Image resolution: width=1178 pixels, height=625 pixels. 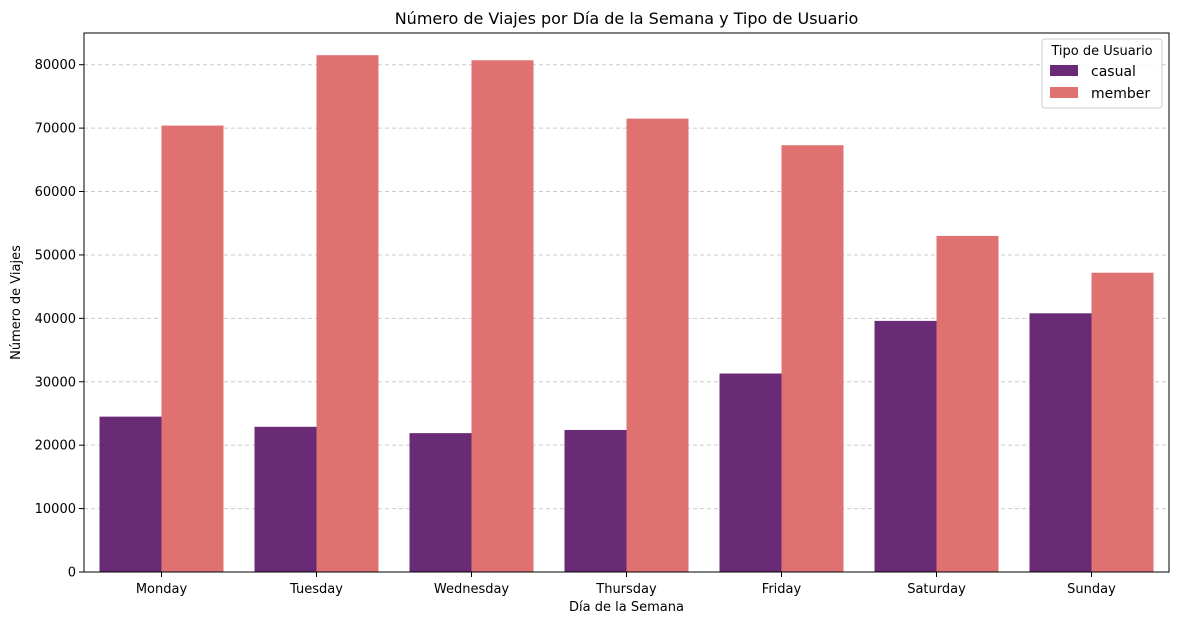 I want to click on bar-casual-monday, so click(x=130, y=494).